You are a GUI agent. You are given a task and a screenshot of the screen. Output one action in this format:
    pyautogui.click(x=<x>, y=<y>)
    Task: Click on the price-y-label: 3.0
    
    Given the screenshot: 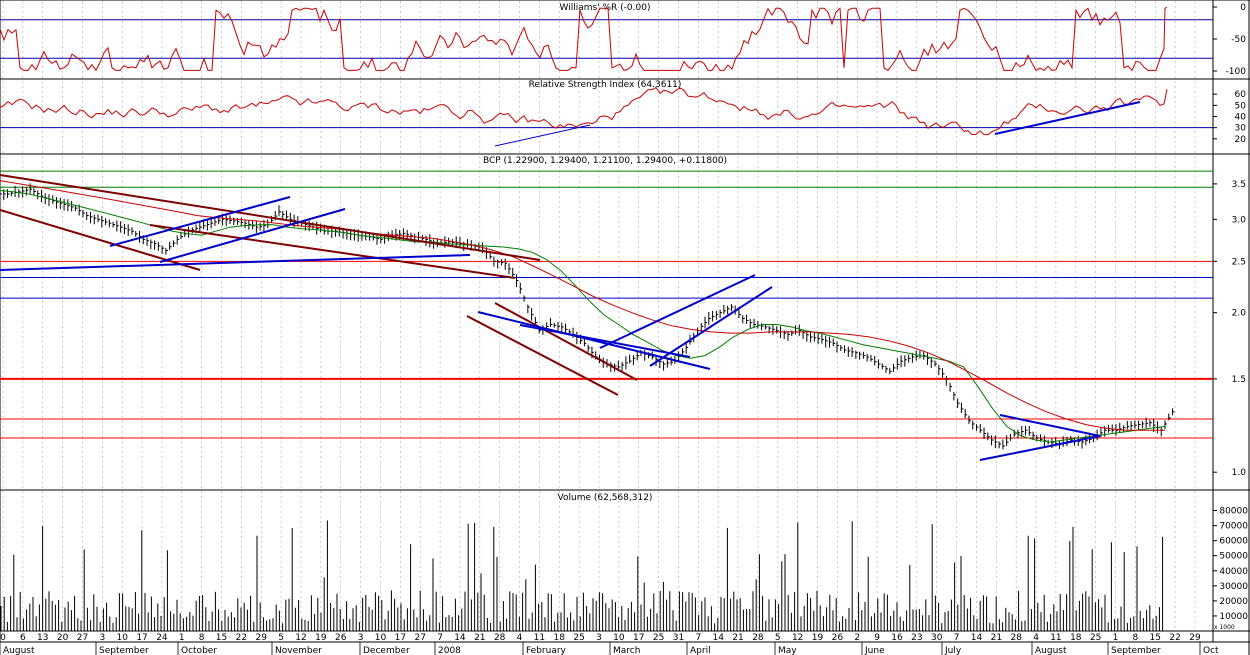 What is the action you would take?
    pyautogui.click(x=1239, y=220)
    